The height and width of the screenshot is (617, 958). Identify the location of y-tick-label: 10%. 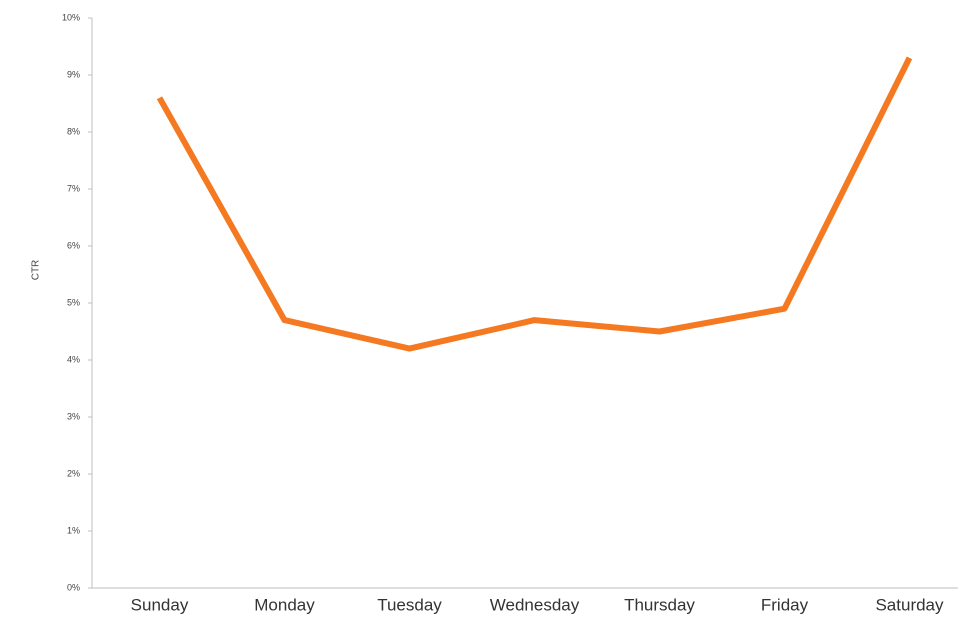
(71, 17).